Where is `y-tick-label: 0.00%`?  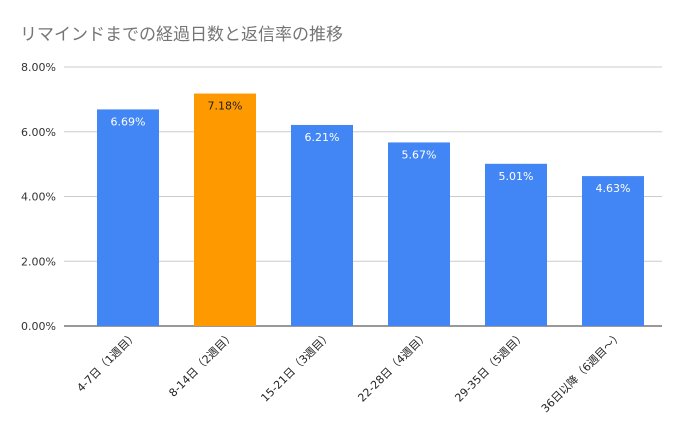 y-tick-label: 0.00% is located at coordinates (38, 326).